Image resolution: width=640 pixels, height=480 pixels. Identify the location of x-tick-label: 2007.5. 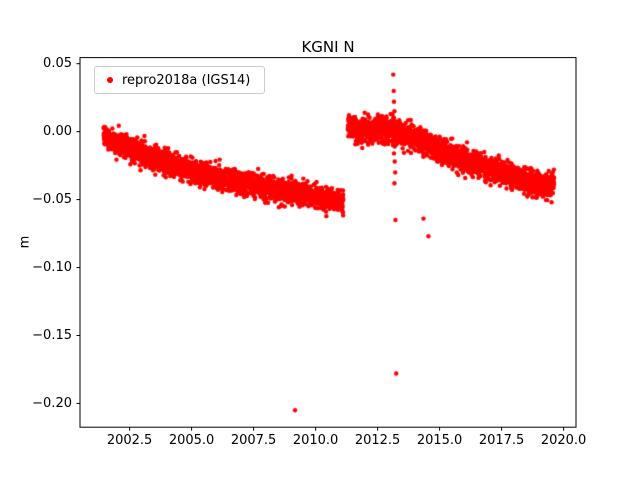
(253, 441).